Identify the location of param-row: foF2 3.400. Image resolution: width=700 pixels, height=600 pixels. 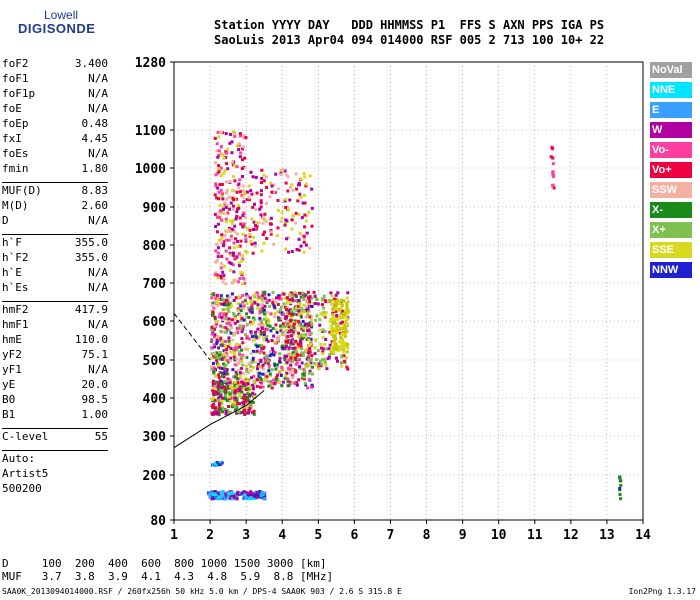
(55, 63).